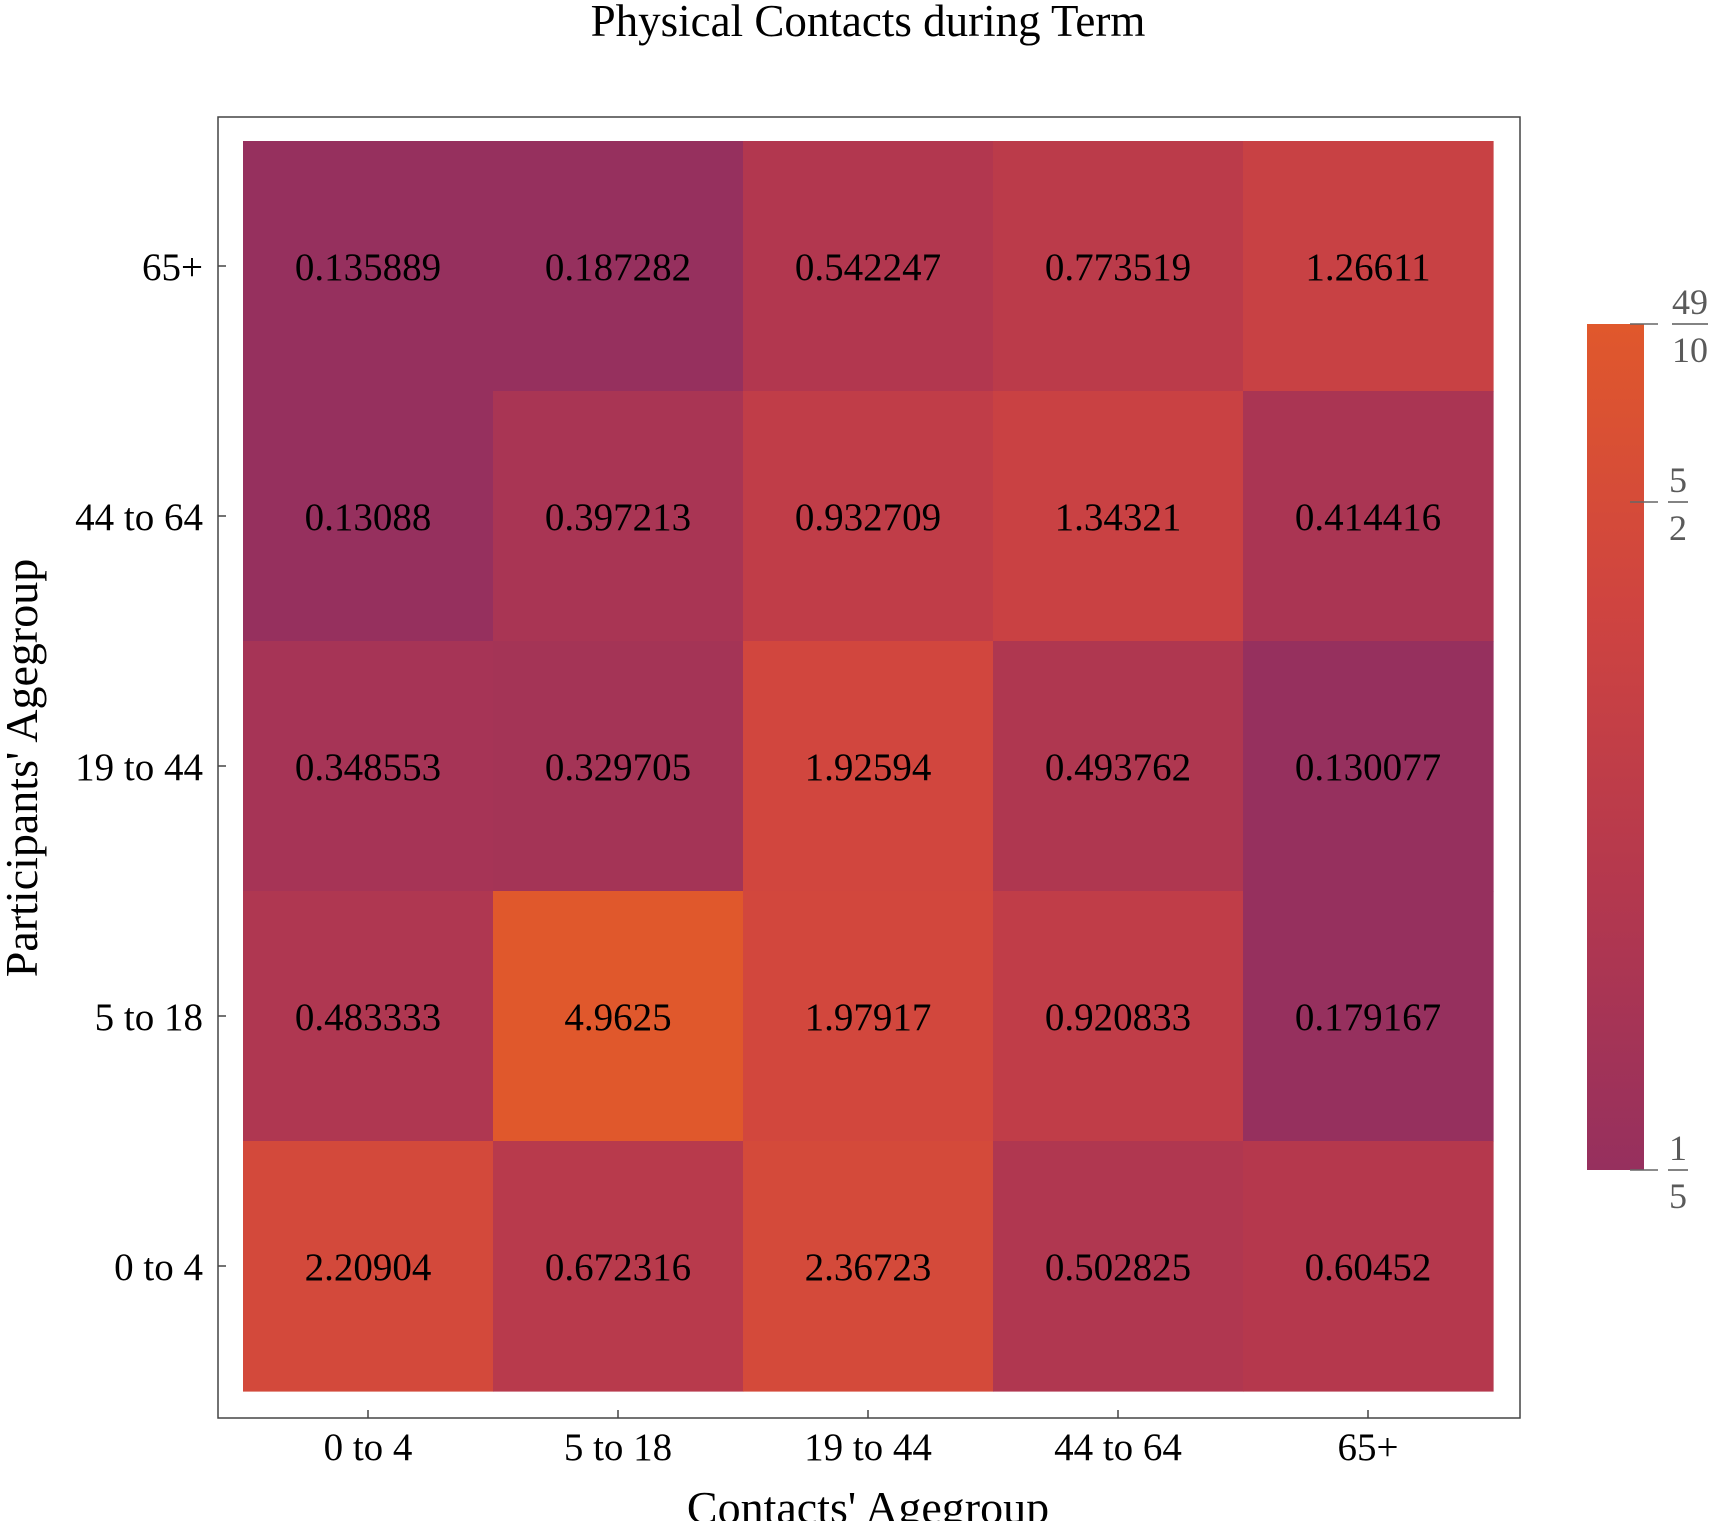 The height and width of the screenshot is (1521, 1722). Describe the element at coordinates (1690, 302) in the screenshot. I see `colorbar-tick-numerator: 49` at that location.